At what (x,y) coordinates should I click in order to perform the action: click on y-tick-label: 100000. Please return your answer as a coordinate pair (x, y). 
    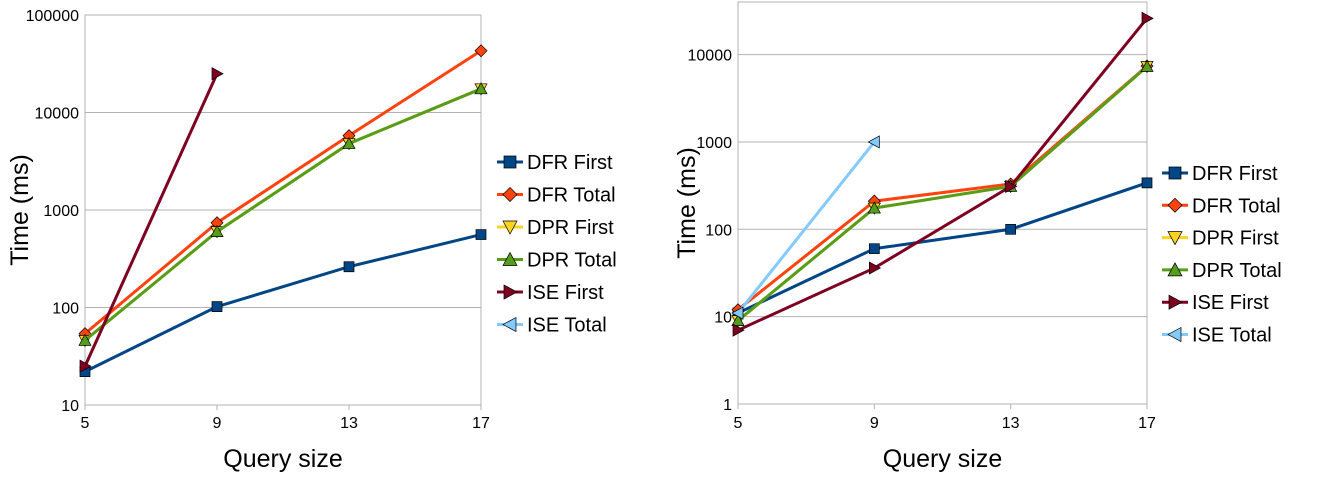
    Looking at the image, I should click on (52, 16).